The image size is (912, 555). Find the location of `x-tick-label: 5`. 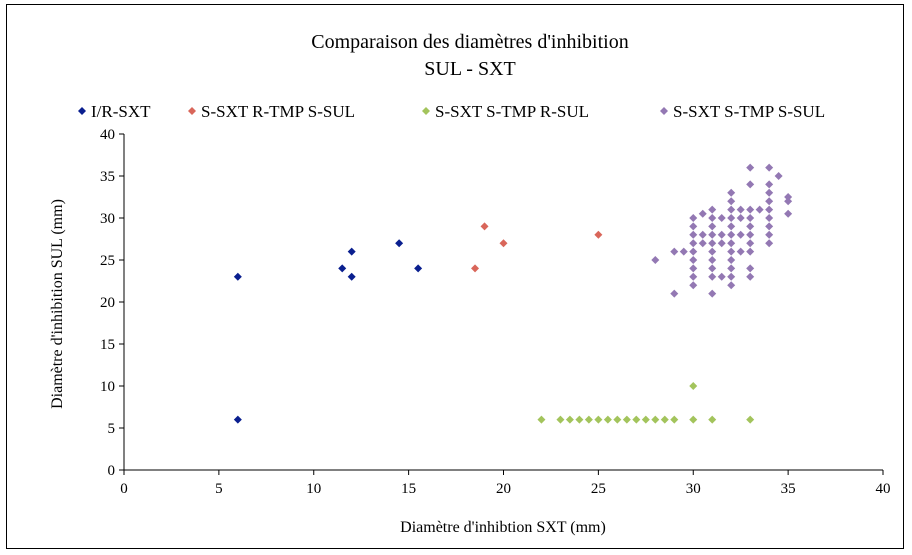

x-tick-label: 5 is located at coordinates (219, 489).